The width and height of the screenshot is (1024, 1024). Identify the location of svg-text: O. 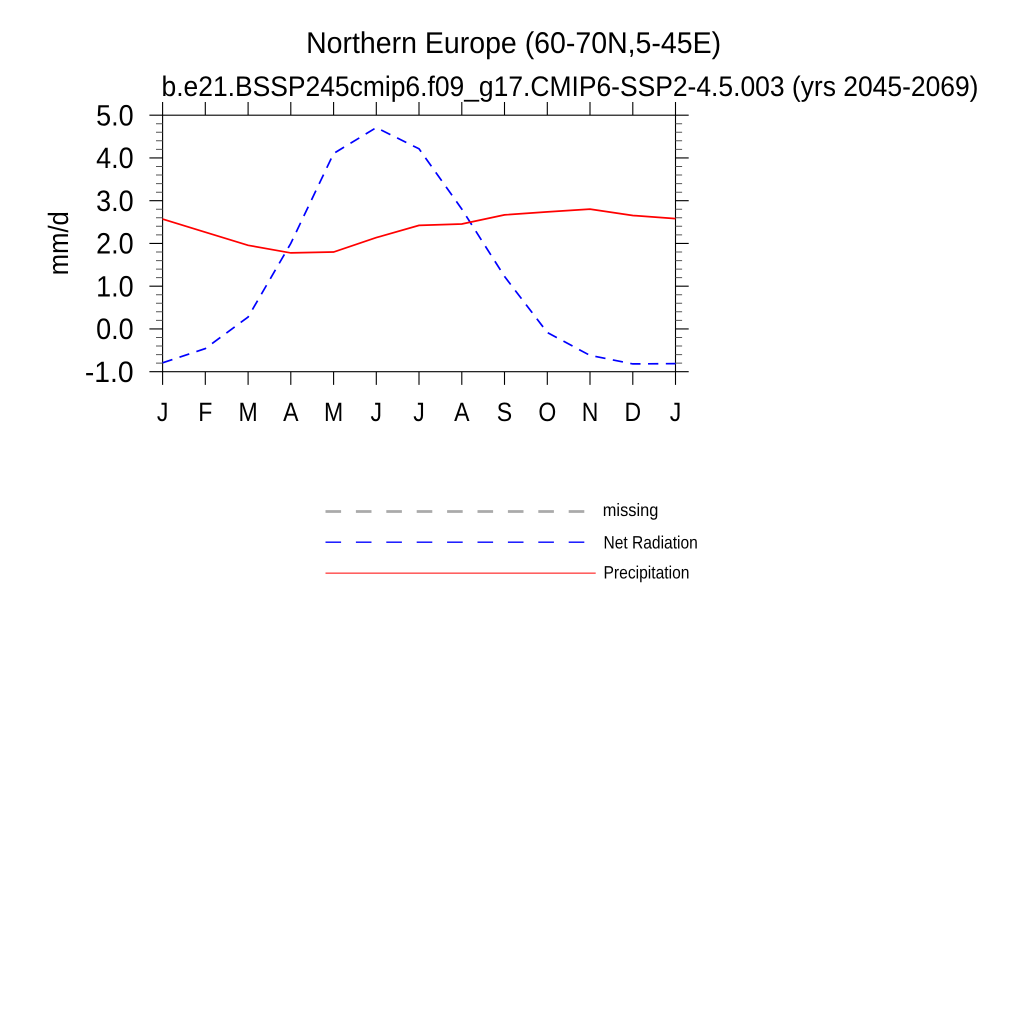
(547, 412).